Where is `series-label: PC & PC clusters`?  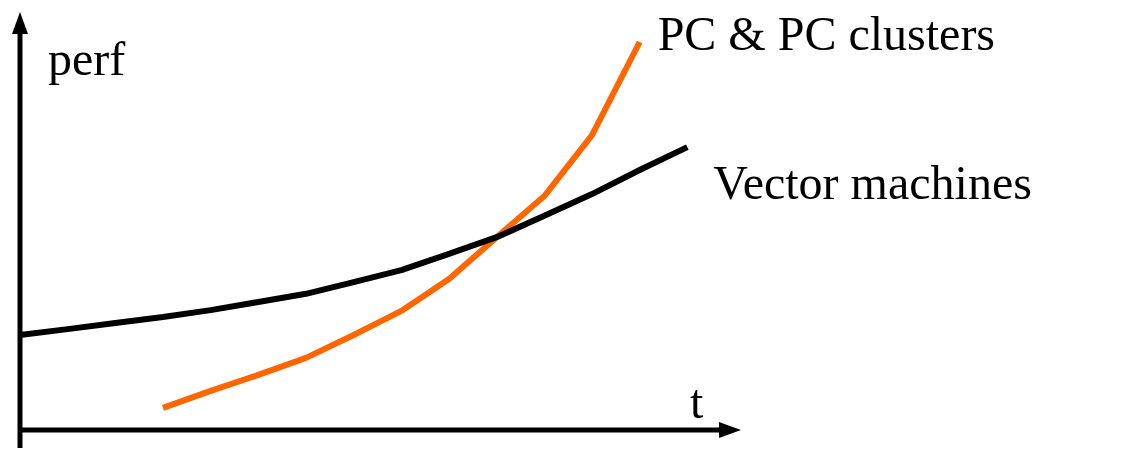 series-label: PC & PC clusters is located at coordinates (826, 33).